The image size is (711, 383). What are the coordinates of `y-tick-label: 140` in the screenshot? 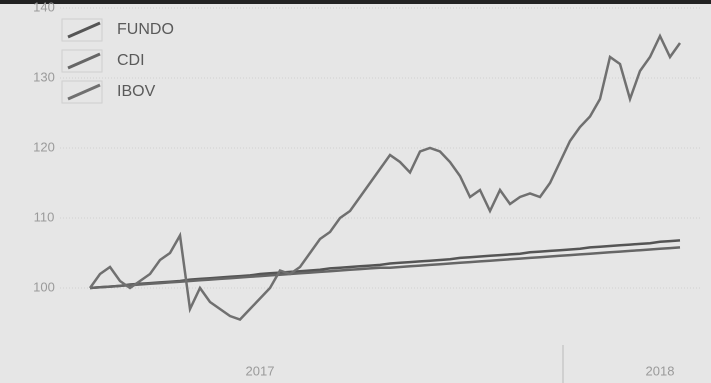 It's located at (44, 7).